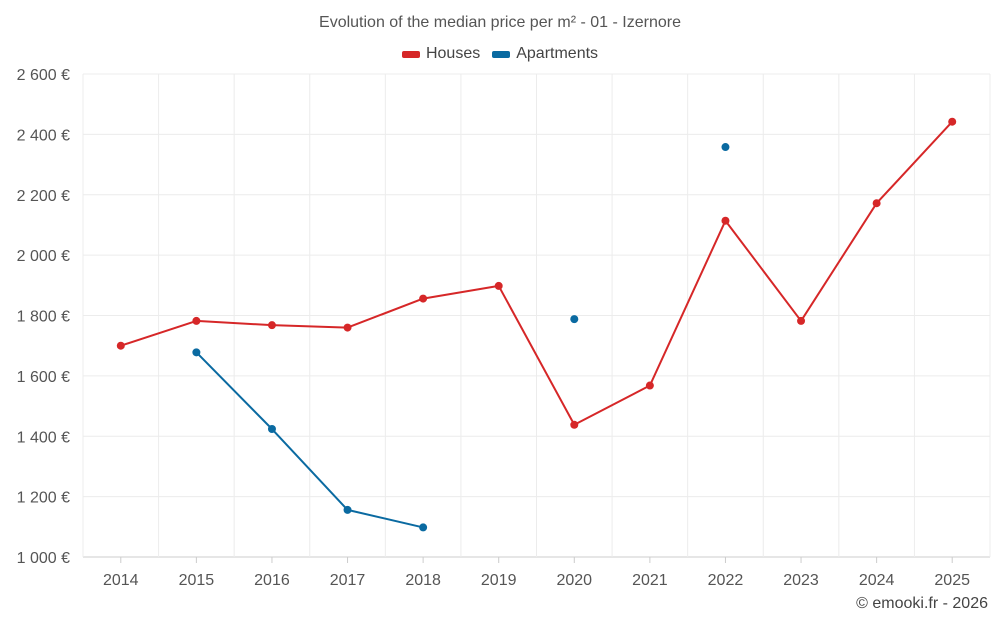 The image size is (1000, 625). What do you see at coordinates (43, 377) in the screenshot?
I see `y-tick-label: 1 600 €` at bounding box center [43, 377].